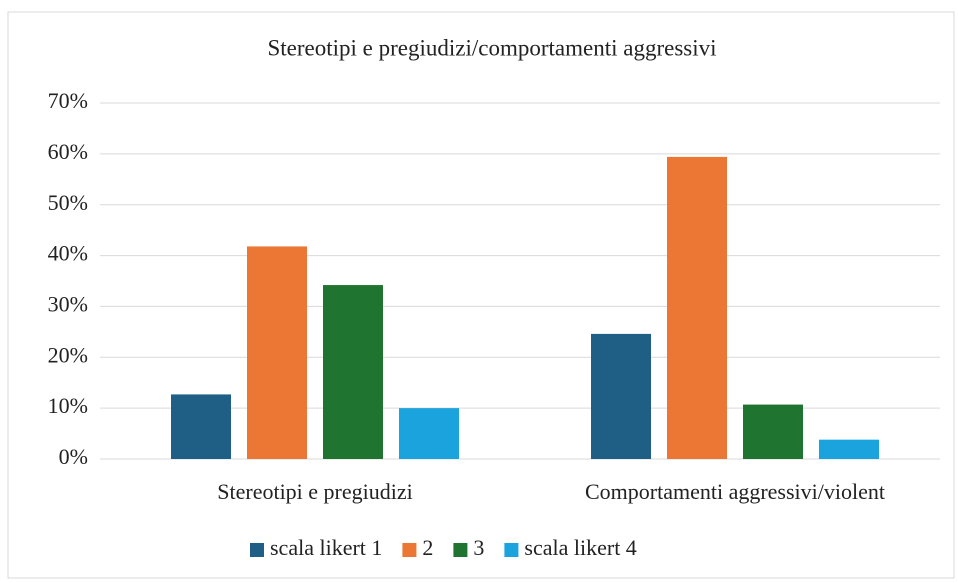 The width and height of the screenshot is (958, 583). I want to click on y-tick-label: 20%, so click(68, 354).